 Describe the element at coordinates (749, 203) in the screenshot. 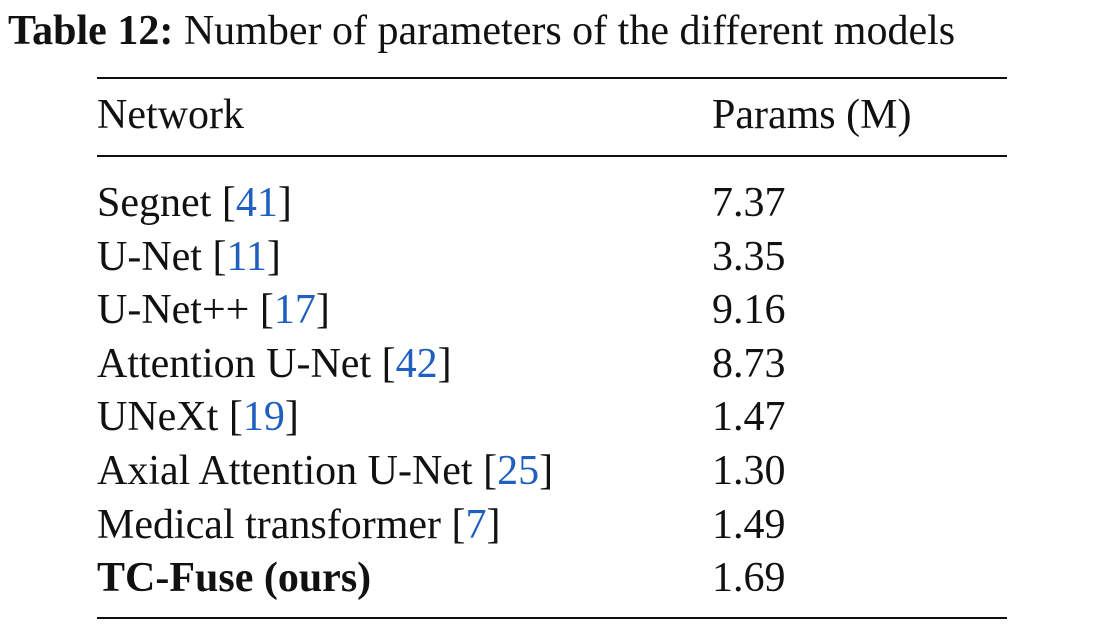

I see `table-row-params: 7.37` at that location.